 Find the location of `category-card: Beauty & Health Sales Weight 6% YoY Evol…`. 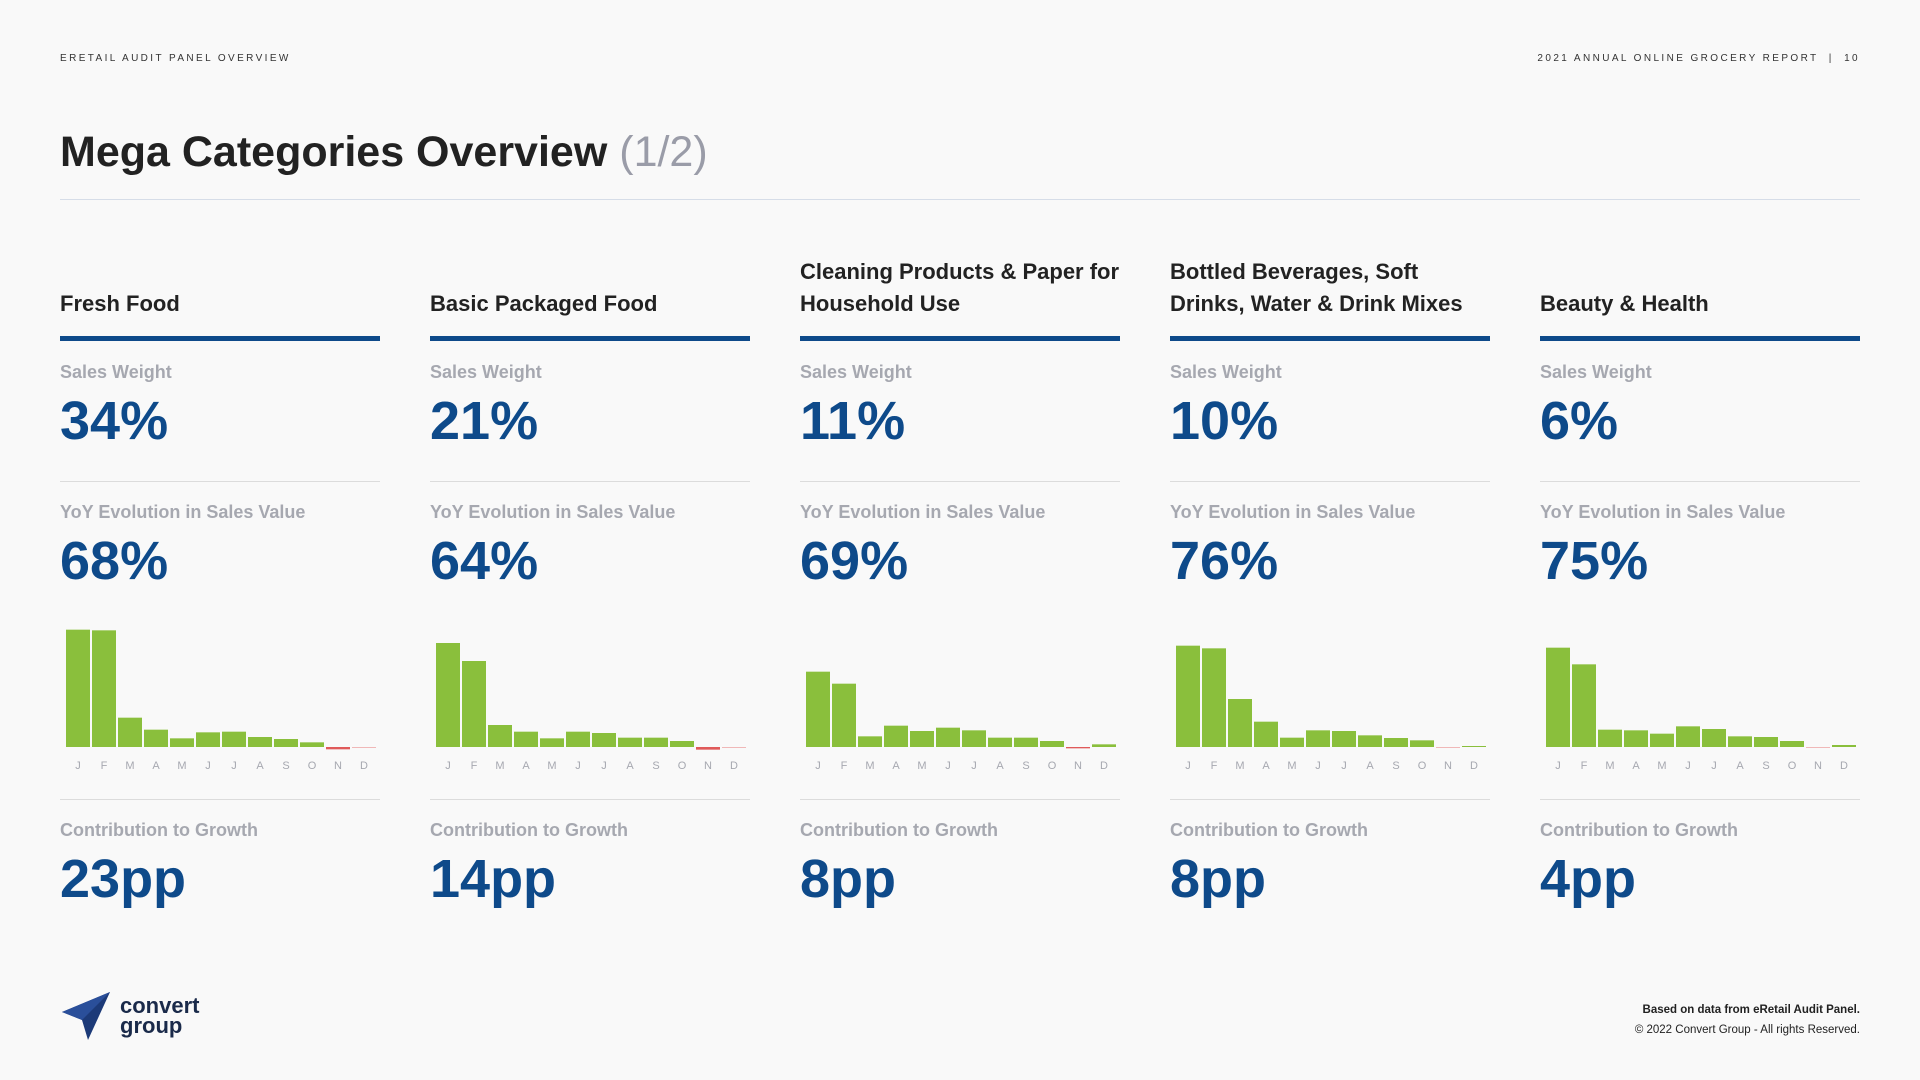

category-card: Beauty & Health Sales Weight 6% YoY Evol… is located at coordinates (1700, 590).